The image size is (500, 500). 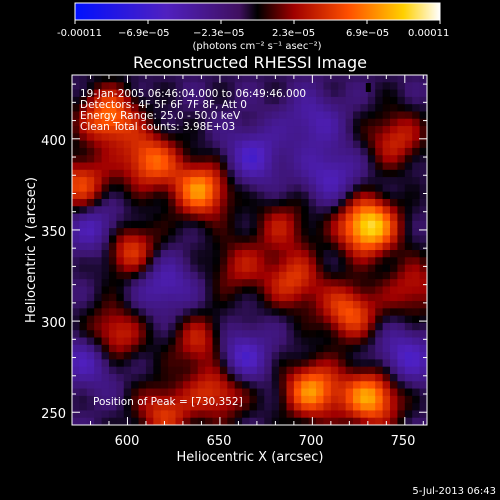 I want to click on y-axis-title: Heliocentric Y (arcsec), so click(x=31, y=250).